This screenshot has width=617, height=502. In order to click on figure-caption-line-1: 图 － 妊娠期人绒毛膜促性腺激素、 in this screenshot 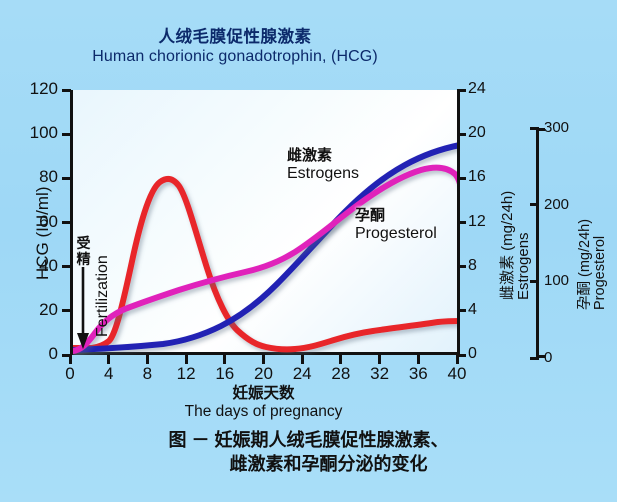, I will do `click(308, 440)`.